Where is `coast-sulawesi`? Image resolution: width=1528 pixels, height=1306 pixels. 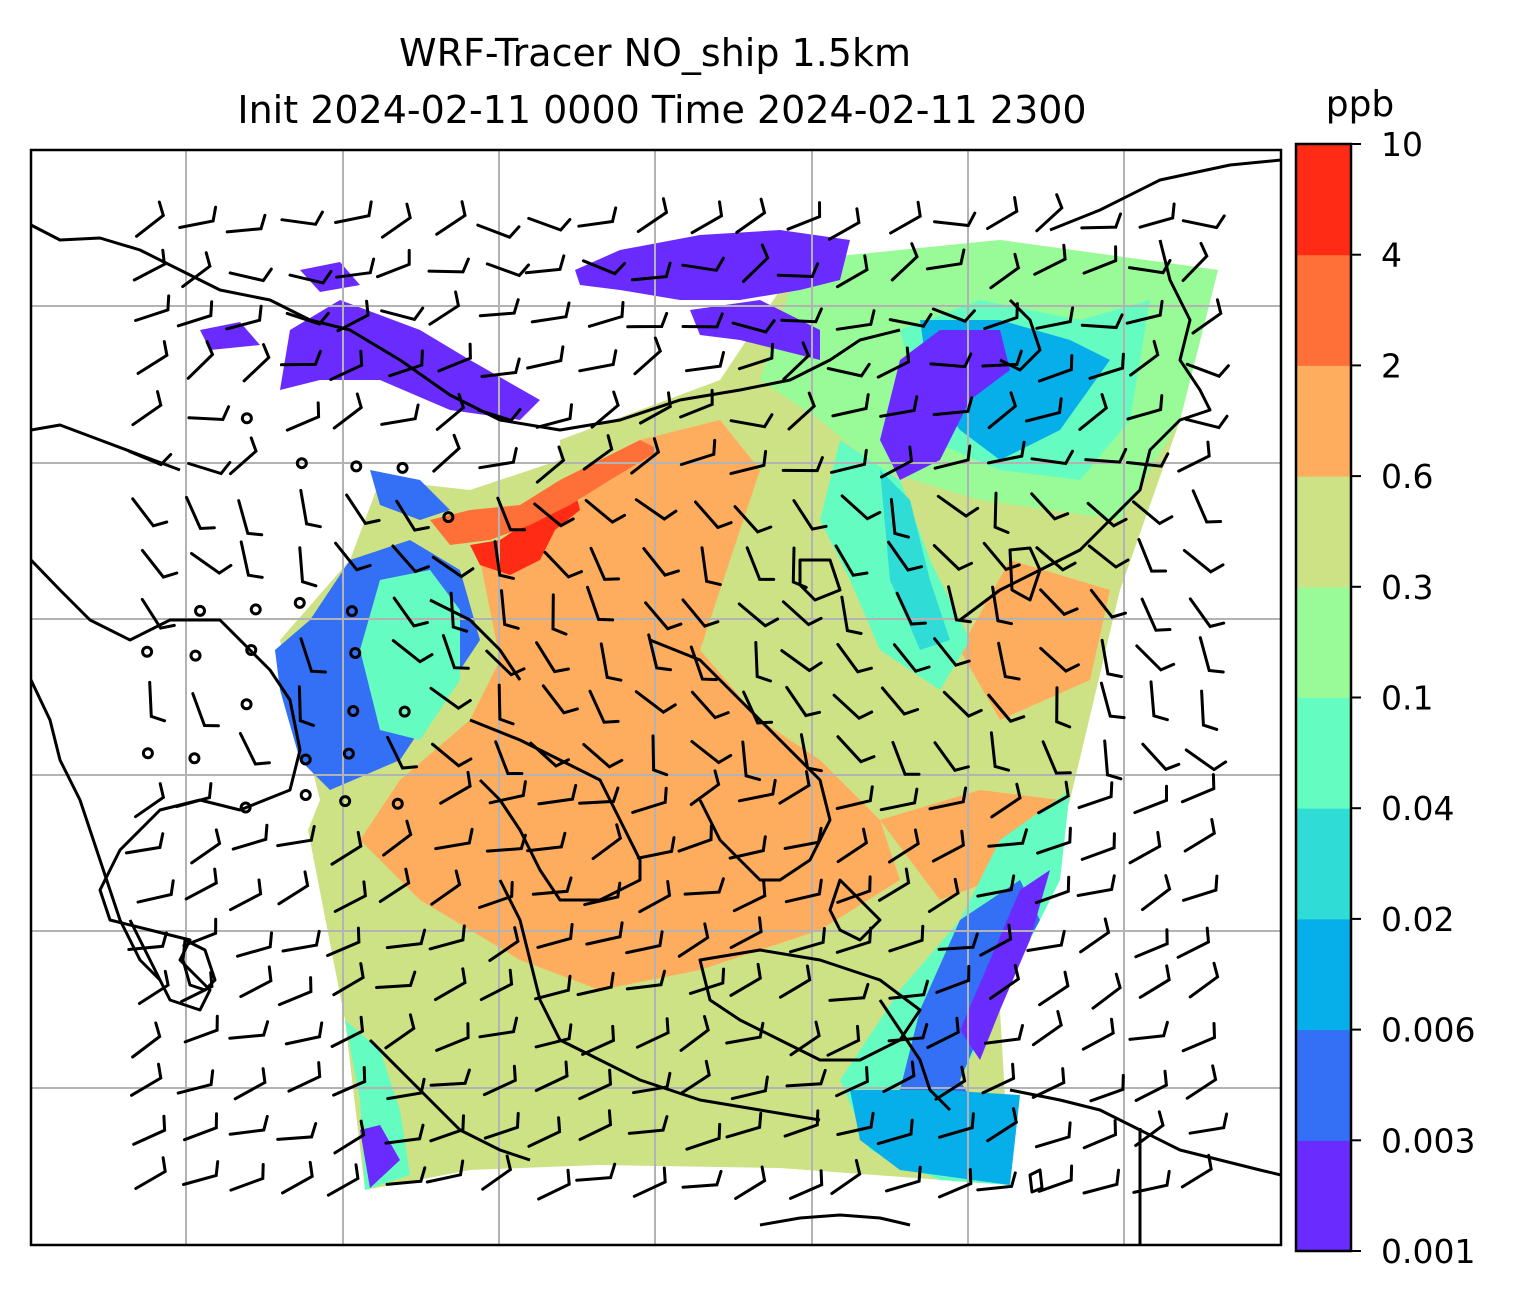
coast-sulawesi is located at coordinates (915, 1055).